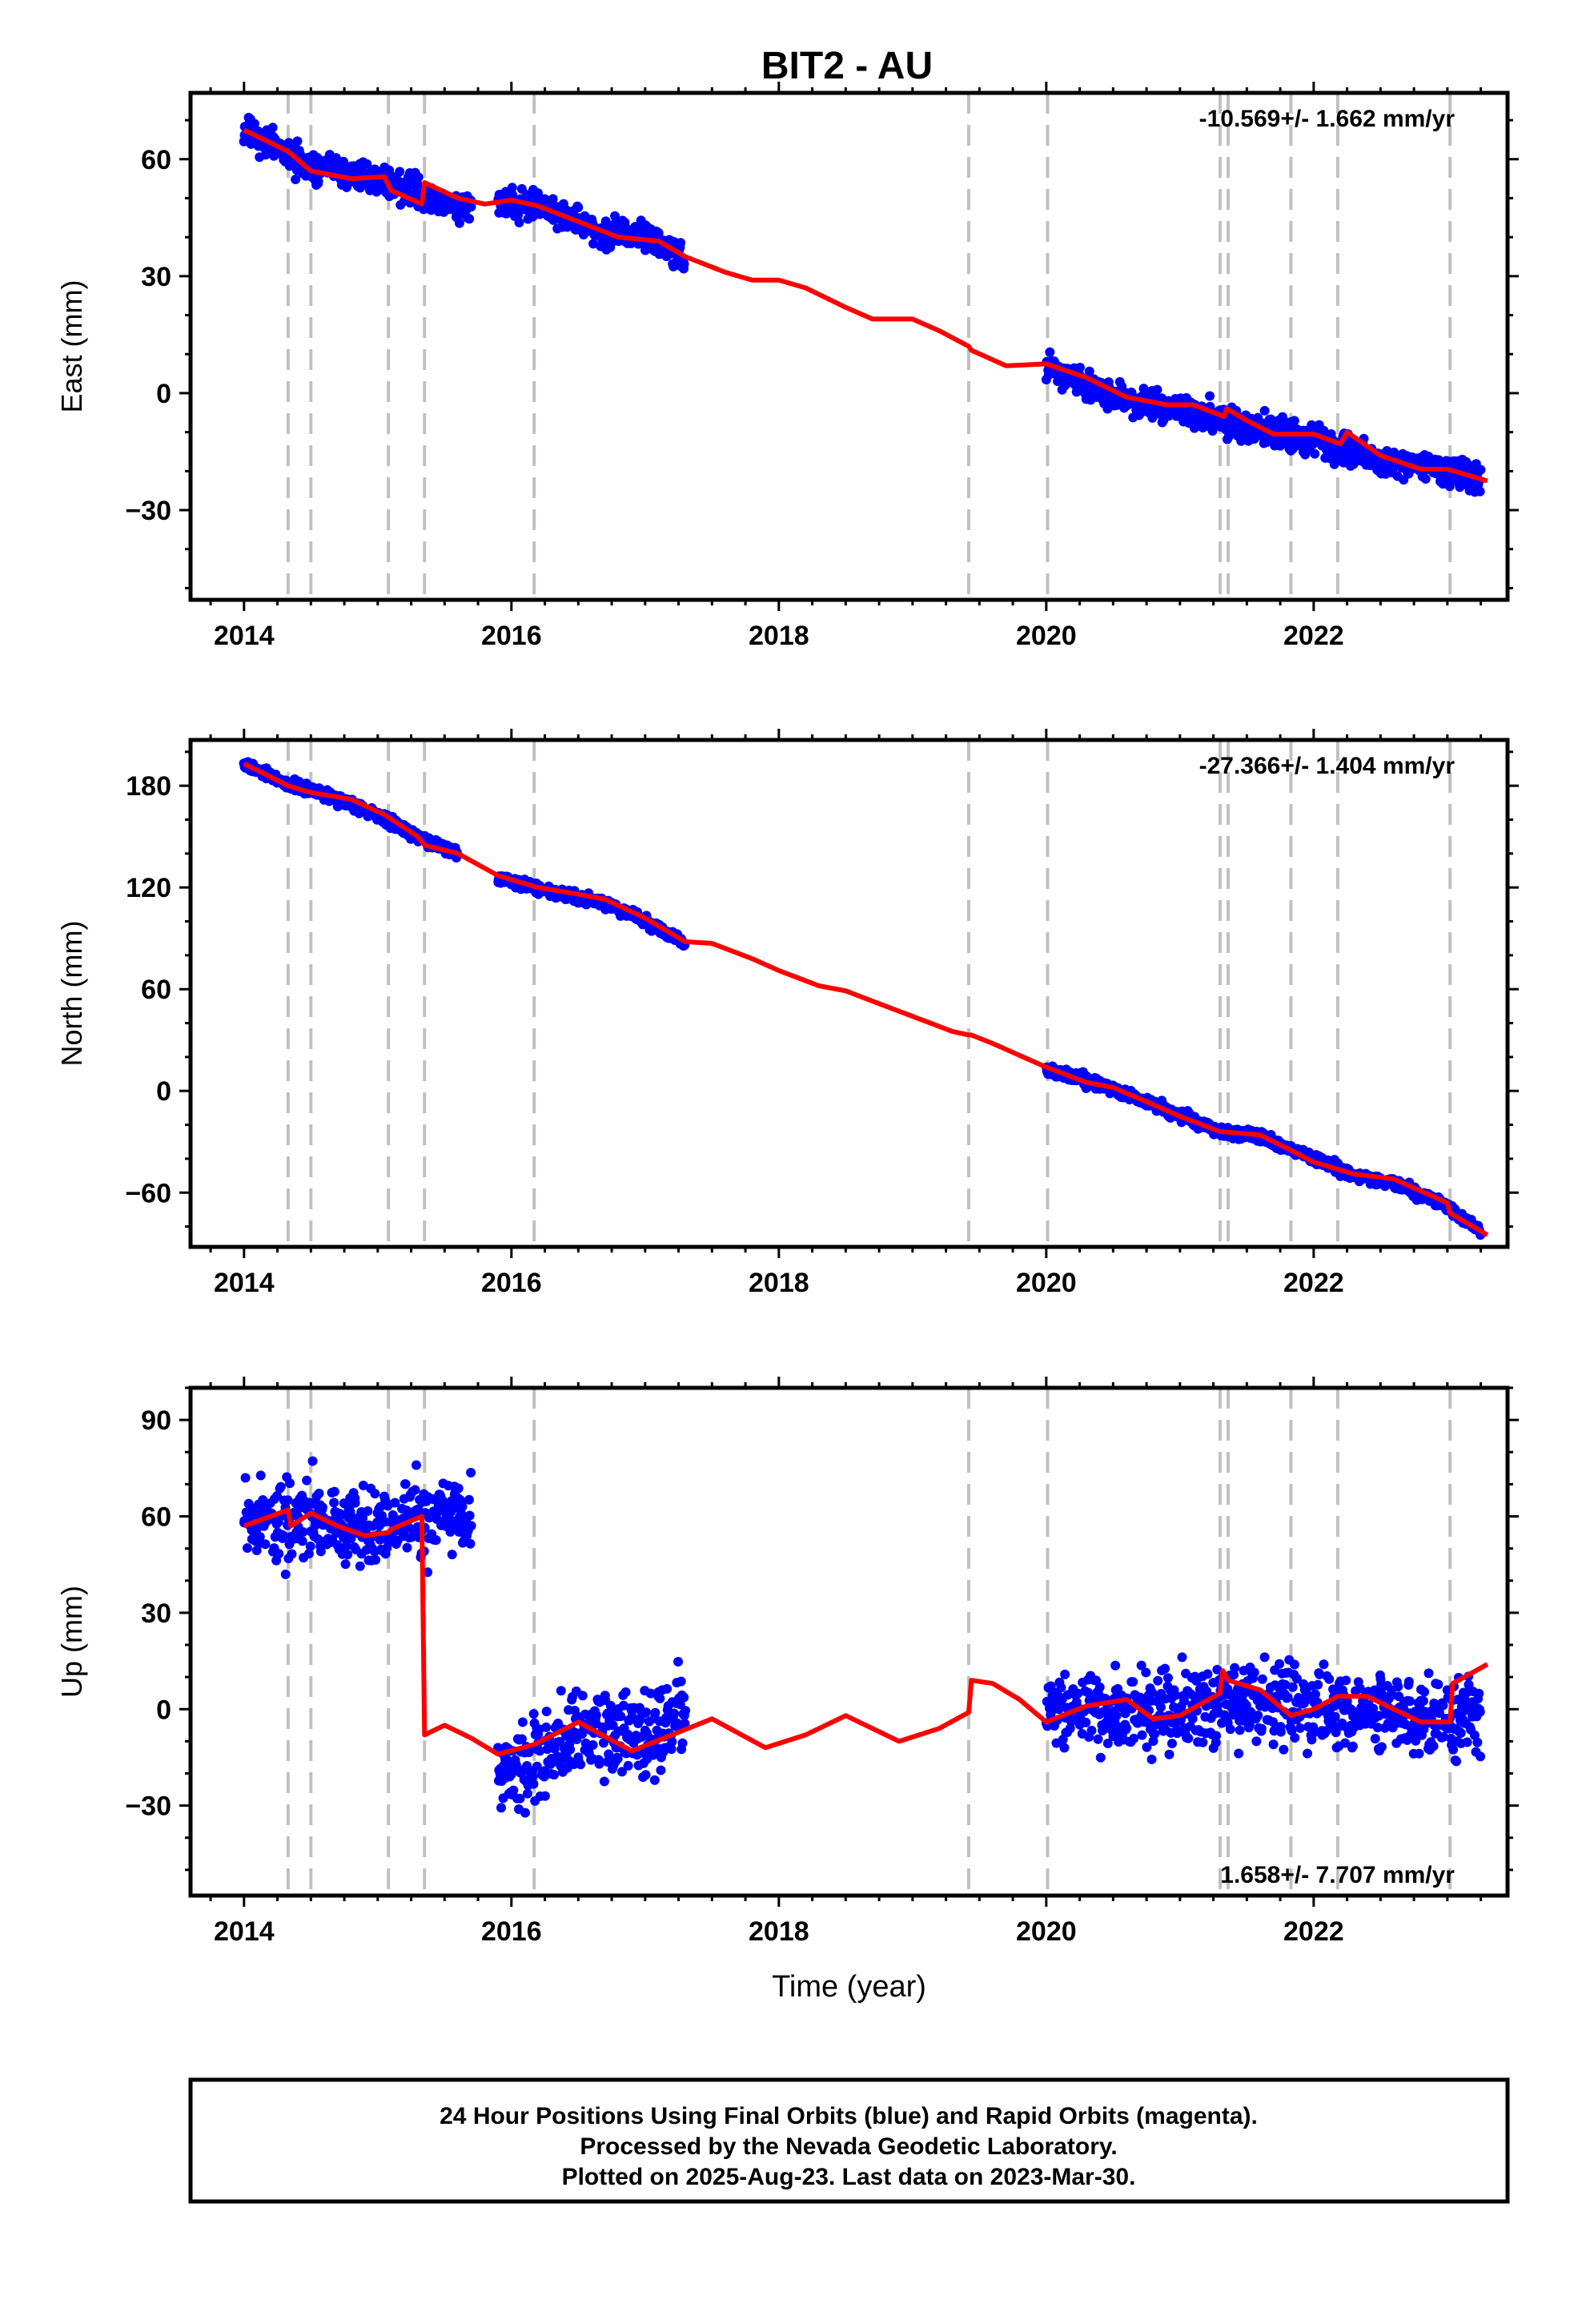 The image size is (1582, 2324). I want to click on x-tick-label: 2018, so click(779, 636).